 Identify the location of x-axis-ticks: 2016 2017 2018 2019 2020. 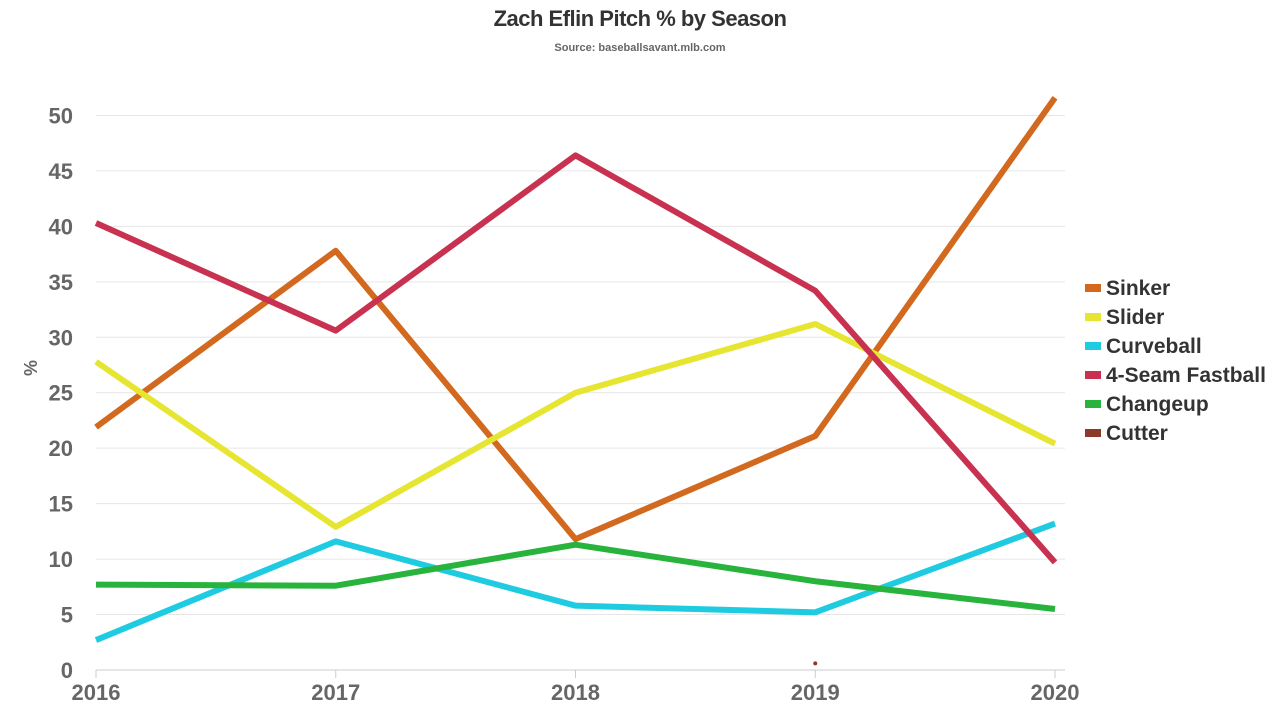
(576, 687).